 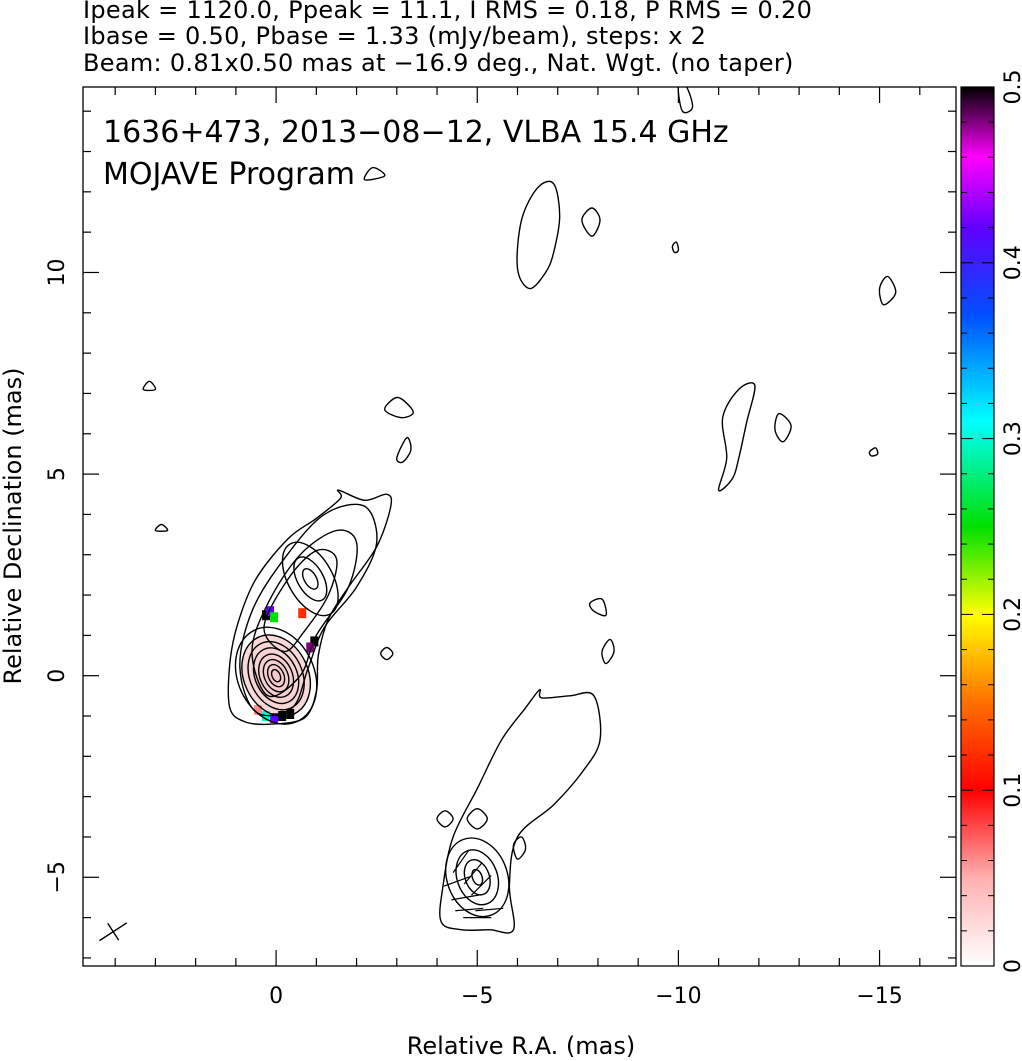 I want to click on source-annotation: 1636+473, 2013−08−12, VLBA 15.4 GHz, so click(x=416, y=132).